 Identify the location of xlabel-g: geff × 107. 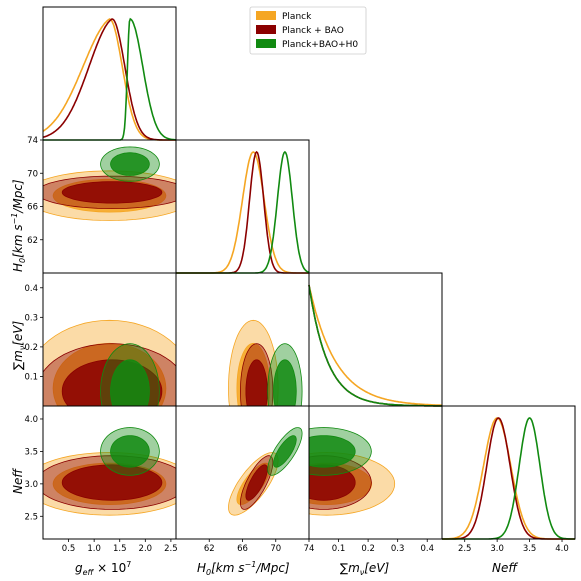
(103, 568).